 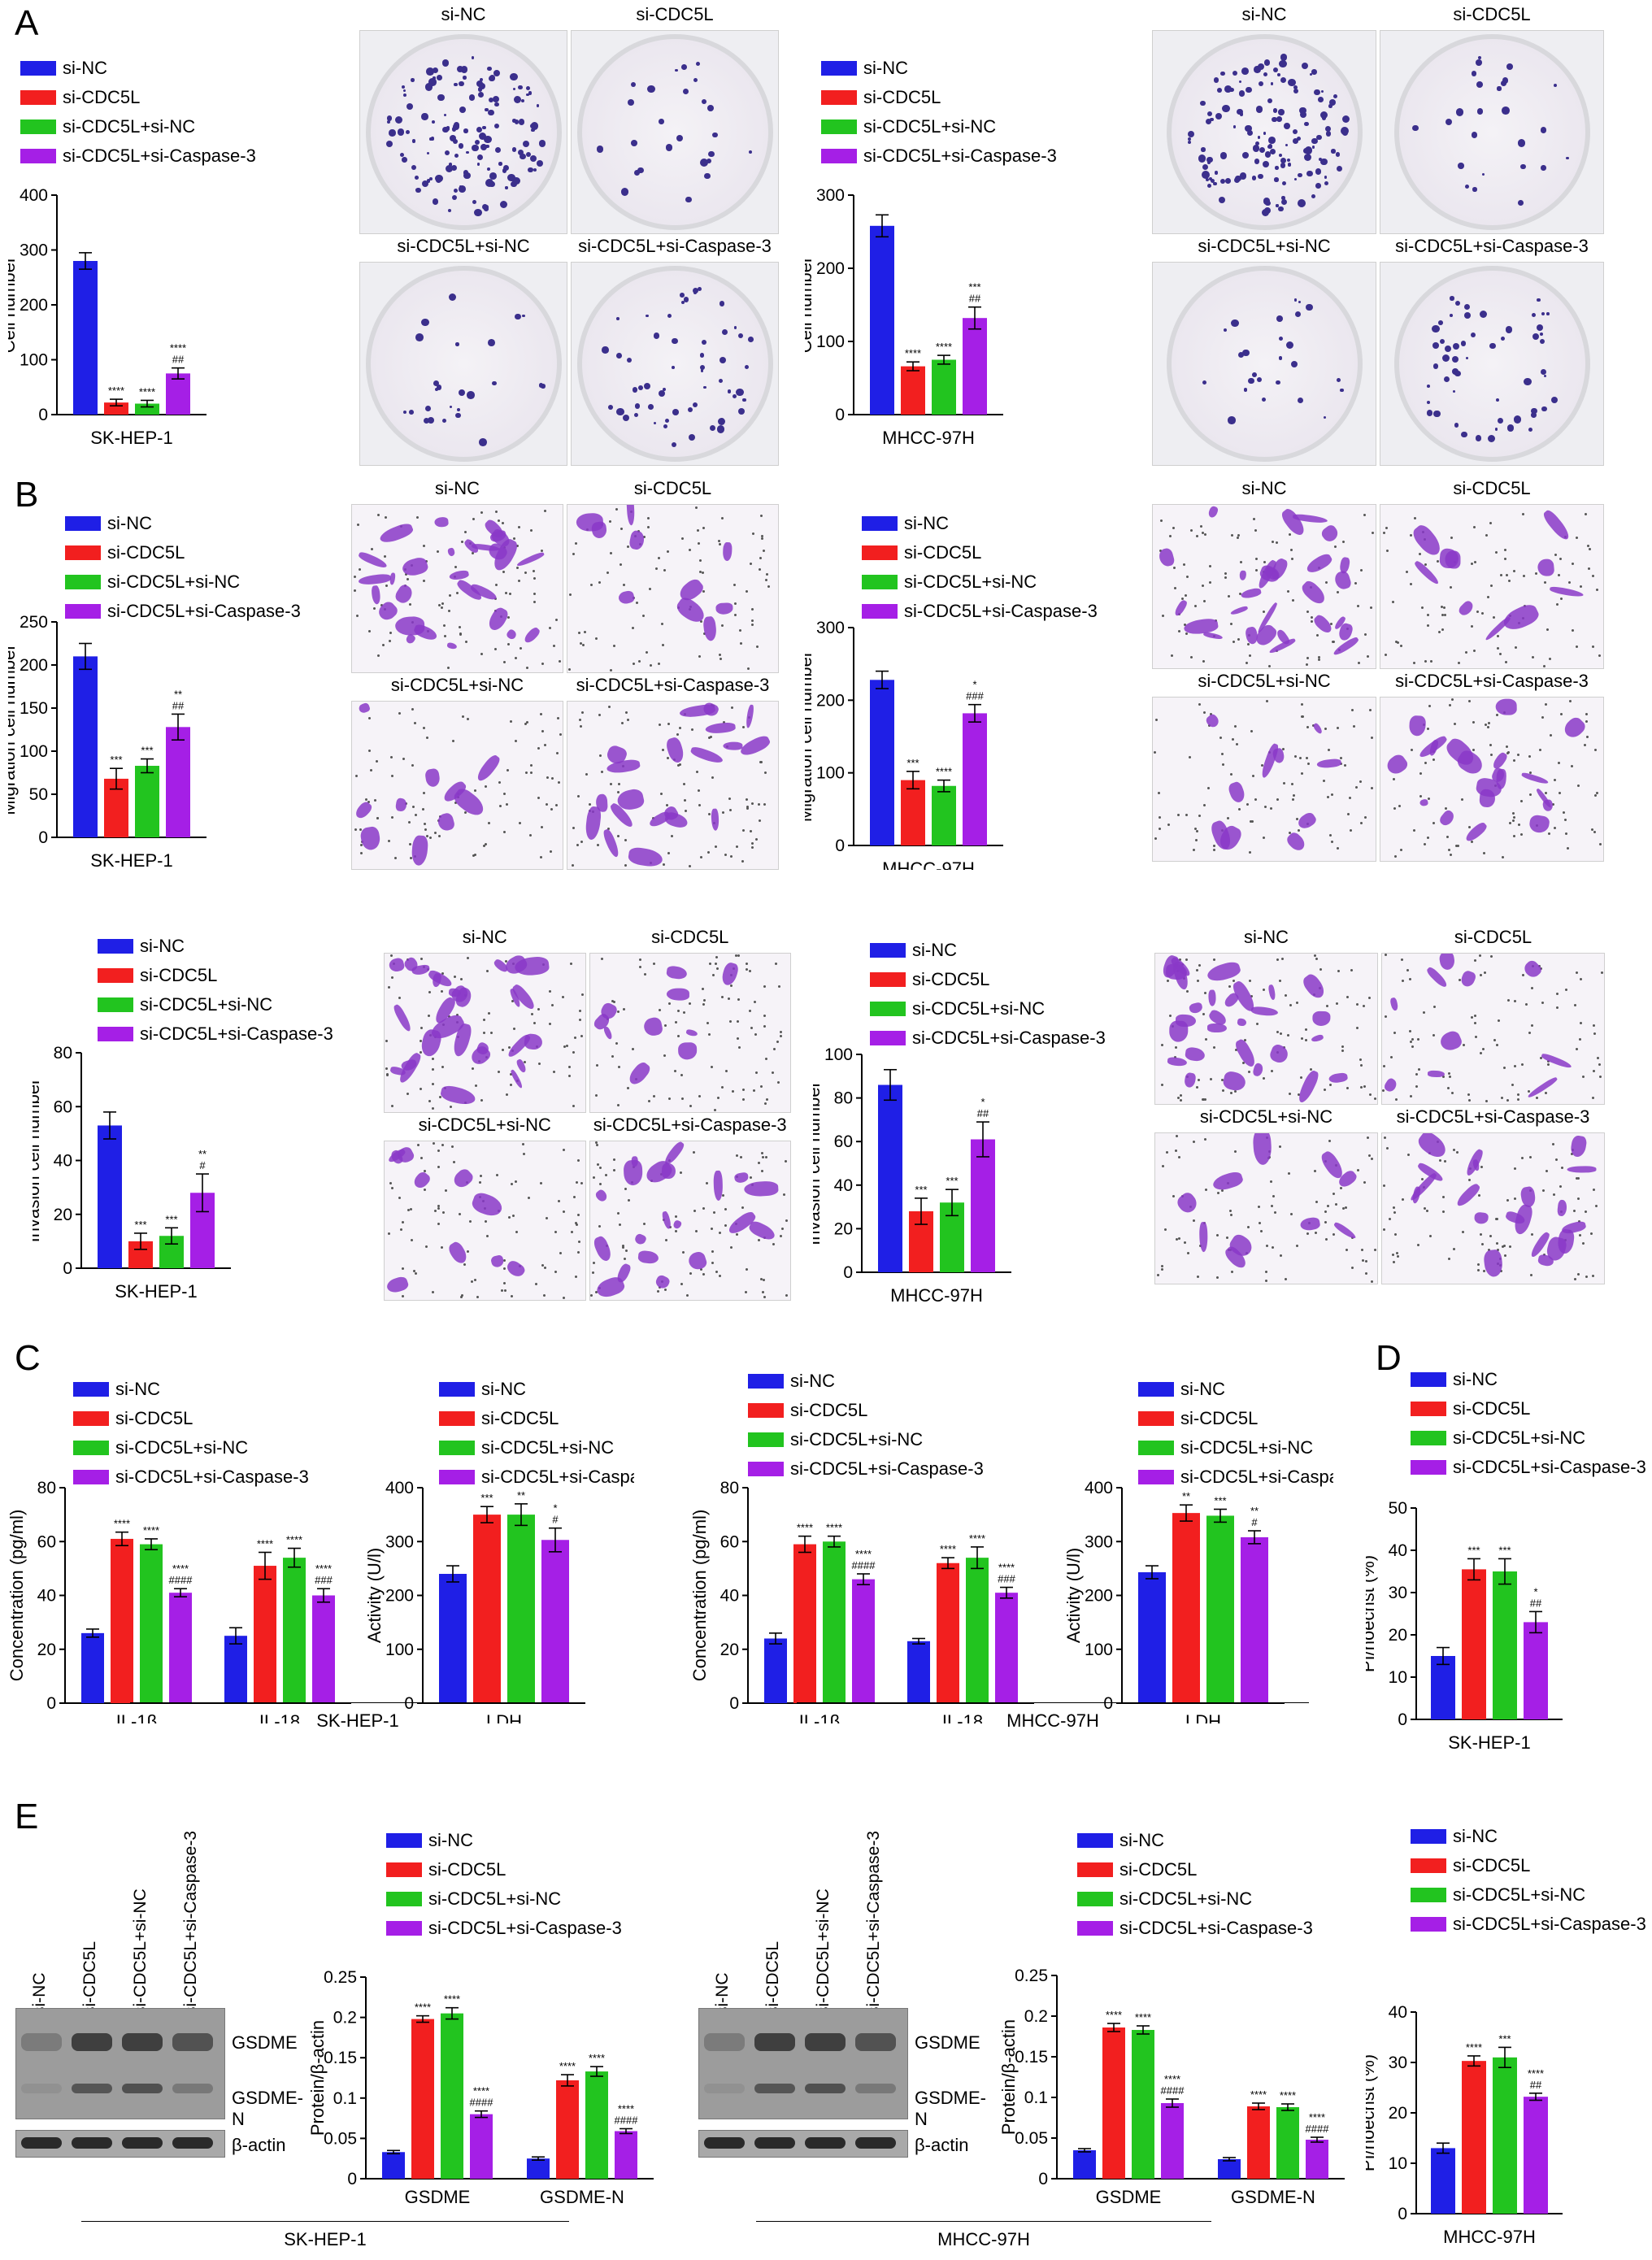 I want to click on significance-hash: ###, so click(x=1006, y=1579).